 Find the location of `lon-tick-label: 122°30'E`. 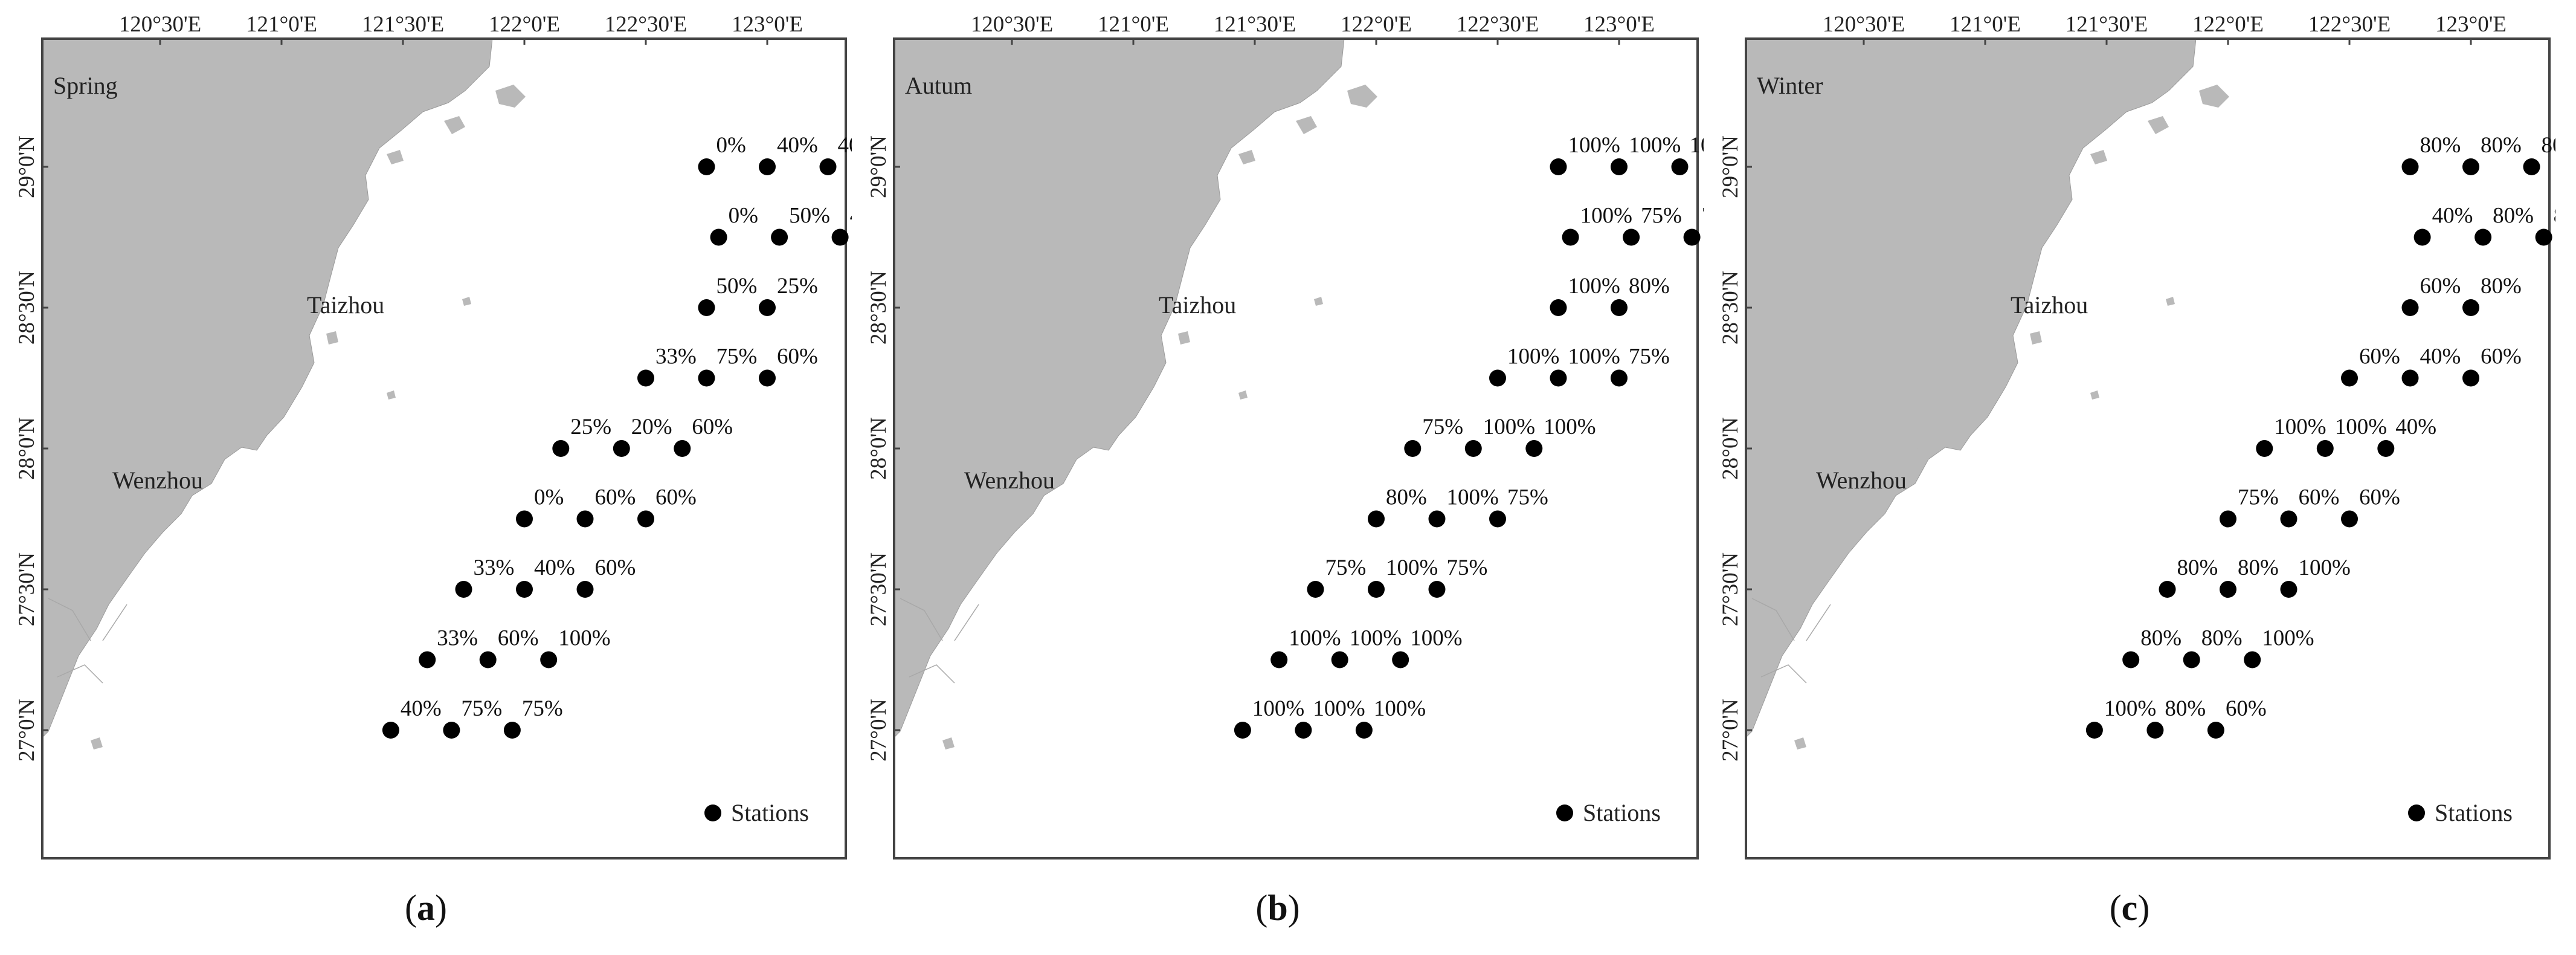

lon-tick-label: 122°30'E is located at coordinates (646, 24).